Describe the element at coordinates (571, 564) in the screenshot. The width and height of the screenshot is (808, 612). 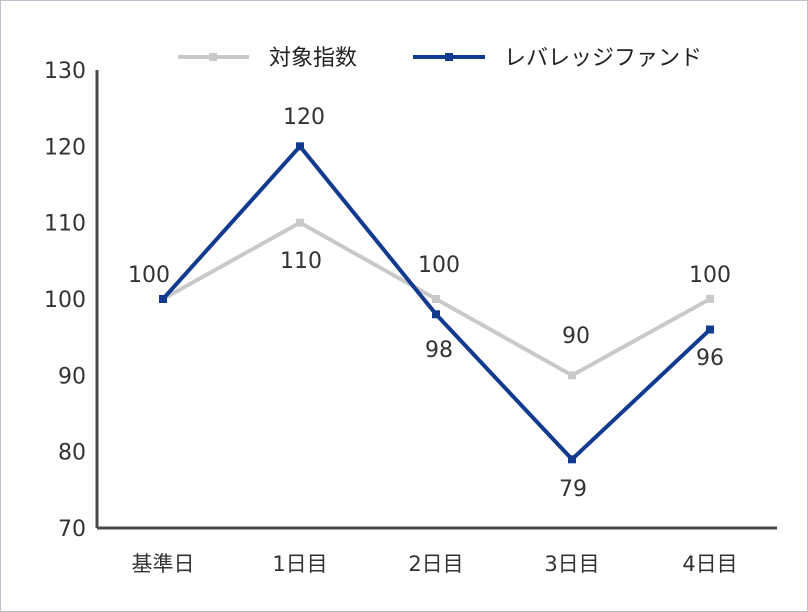
I see `x-tick-label: 3日目` at that location.